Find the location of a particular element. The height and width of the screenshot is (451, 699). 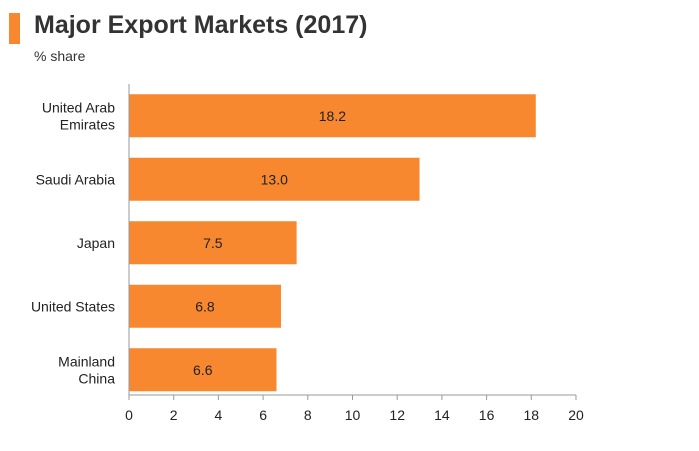

x-tick-label: 20 is located at coordinates (576, 415).